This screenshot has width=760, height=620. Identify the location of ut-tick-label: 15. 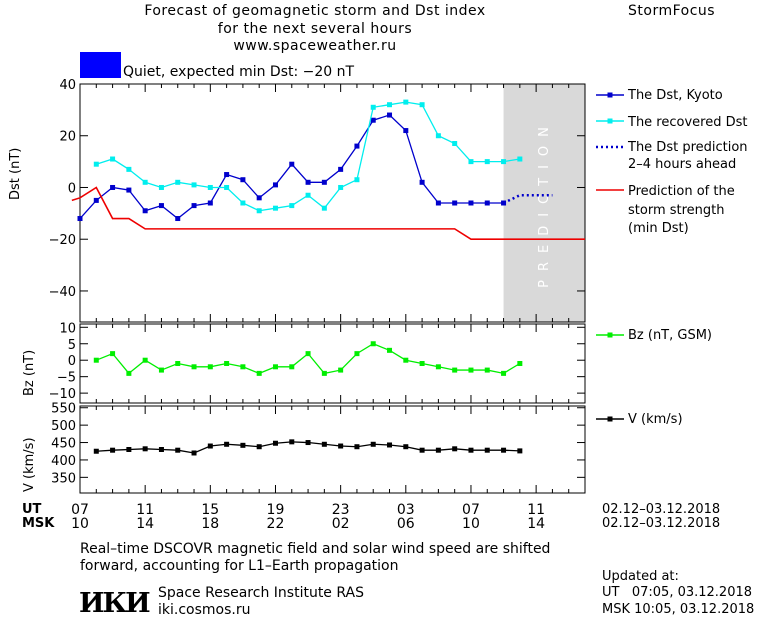
(210, 510).